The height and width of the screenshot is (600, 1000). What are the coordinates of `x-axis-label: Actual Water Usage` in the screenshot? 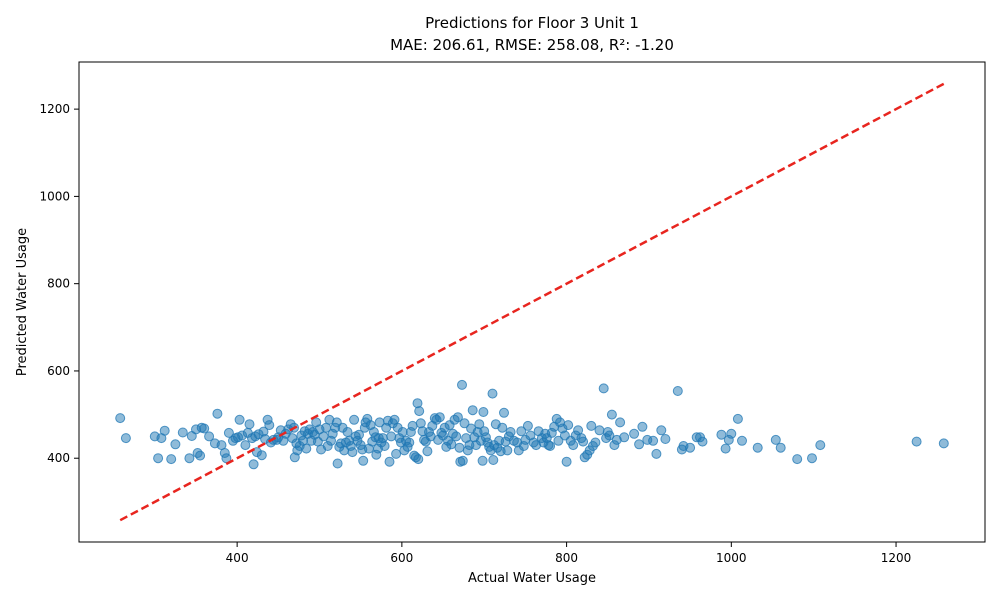 It's located at (532, 578).